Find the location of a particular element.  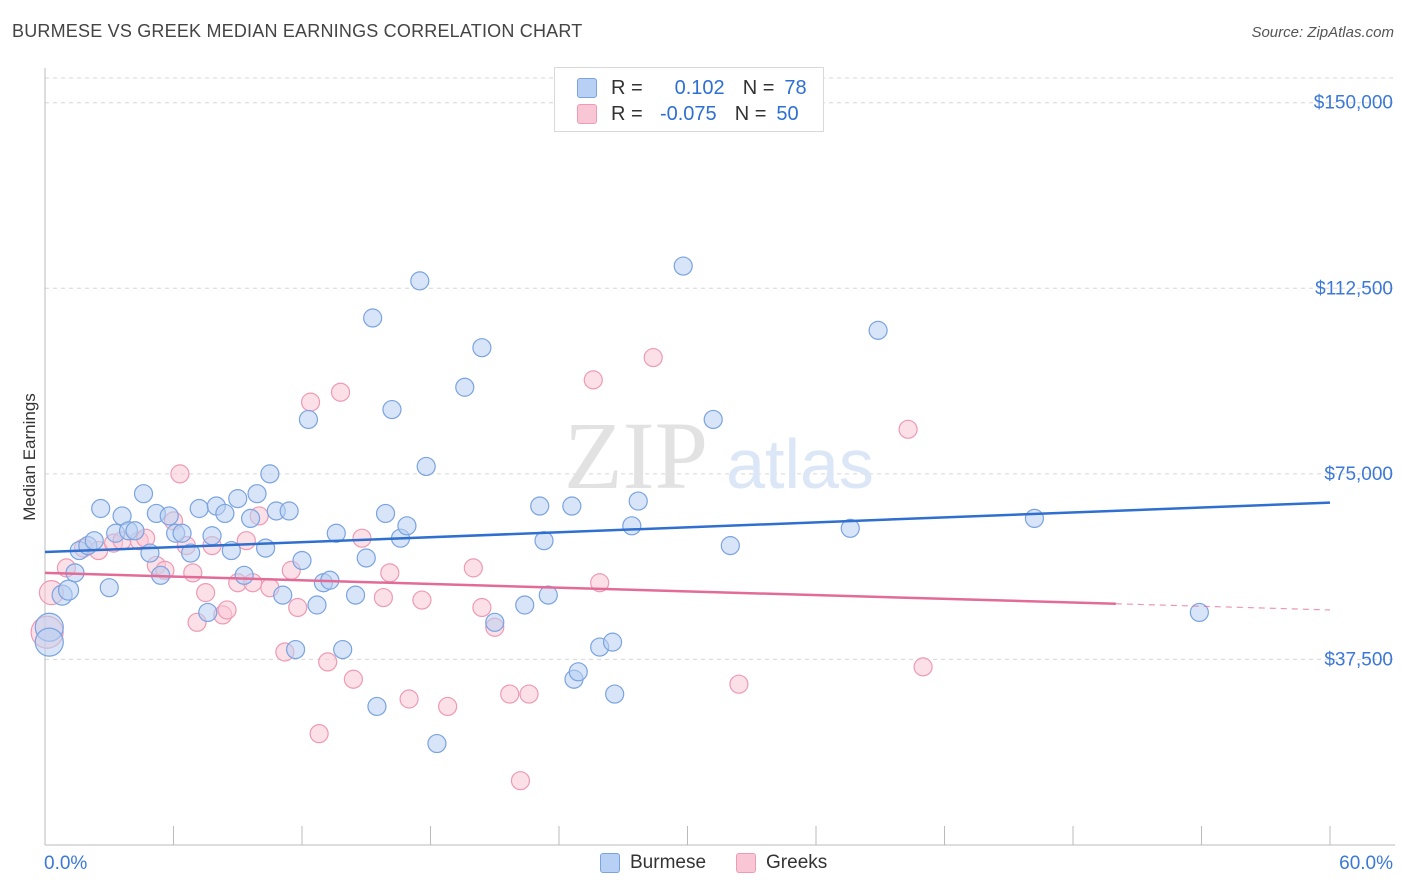

burmese-swatch is located at coordinates (610, 863).